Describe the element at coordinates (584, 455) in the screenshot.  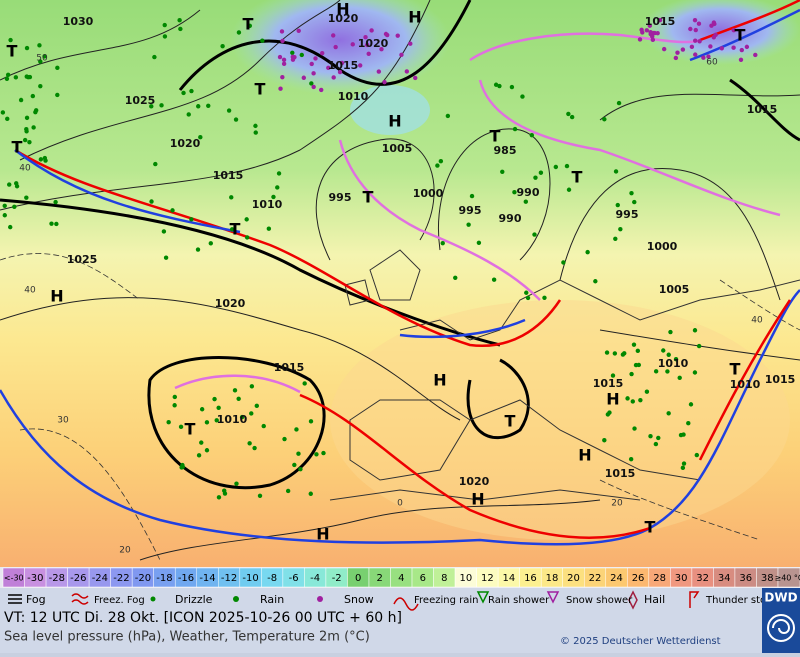
I see `pressure-center: H` at that location.